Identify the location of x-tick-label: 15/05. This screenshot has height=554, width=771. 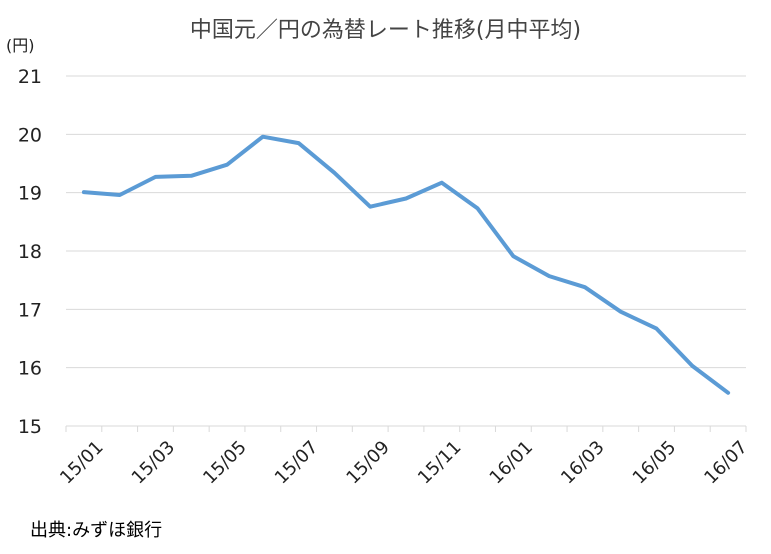
(225, 463).